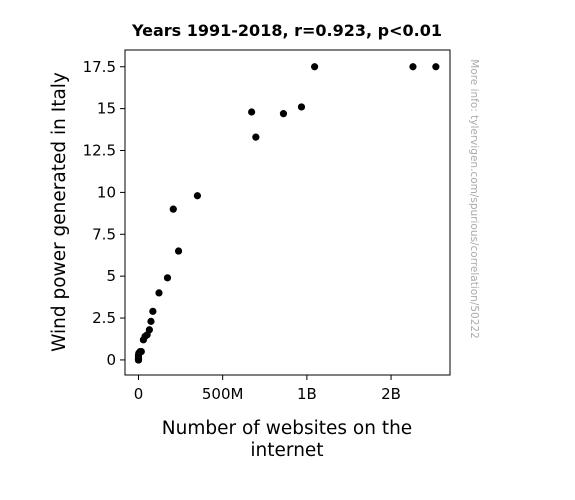 The height and width of the screenshot is (500, 575). Describe the element at coordinates (391, 394) in the screenshot. I see `x-tick-label: 2B` at that location.